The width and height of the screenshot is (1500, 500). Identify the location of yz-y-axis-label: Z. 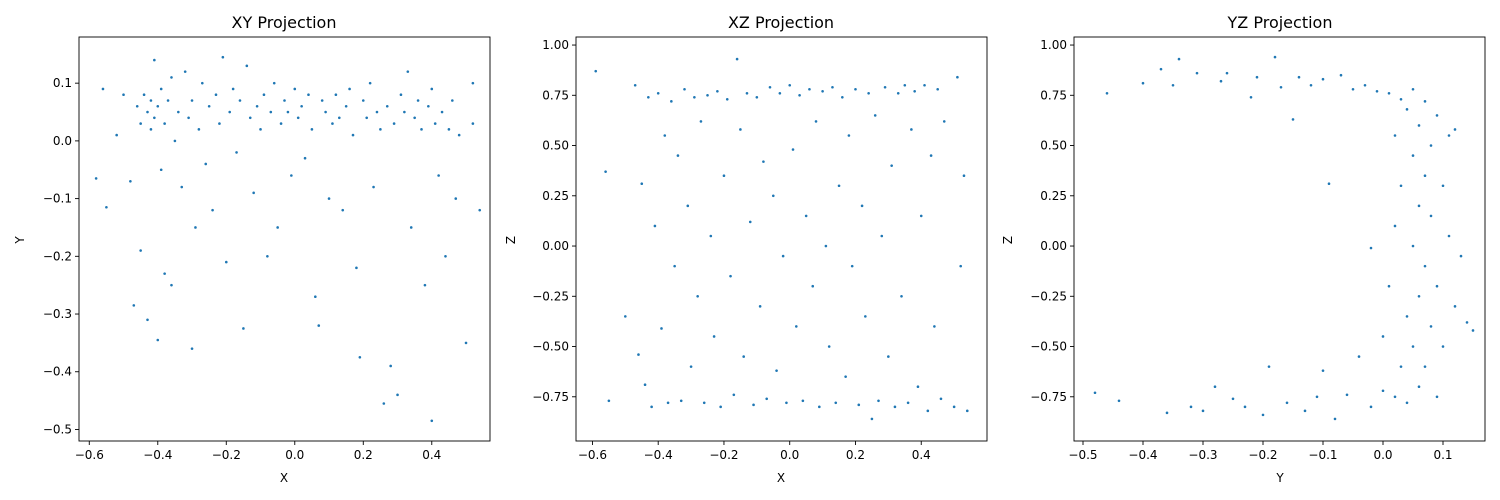
(1008, 240).